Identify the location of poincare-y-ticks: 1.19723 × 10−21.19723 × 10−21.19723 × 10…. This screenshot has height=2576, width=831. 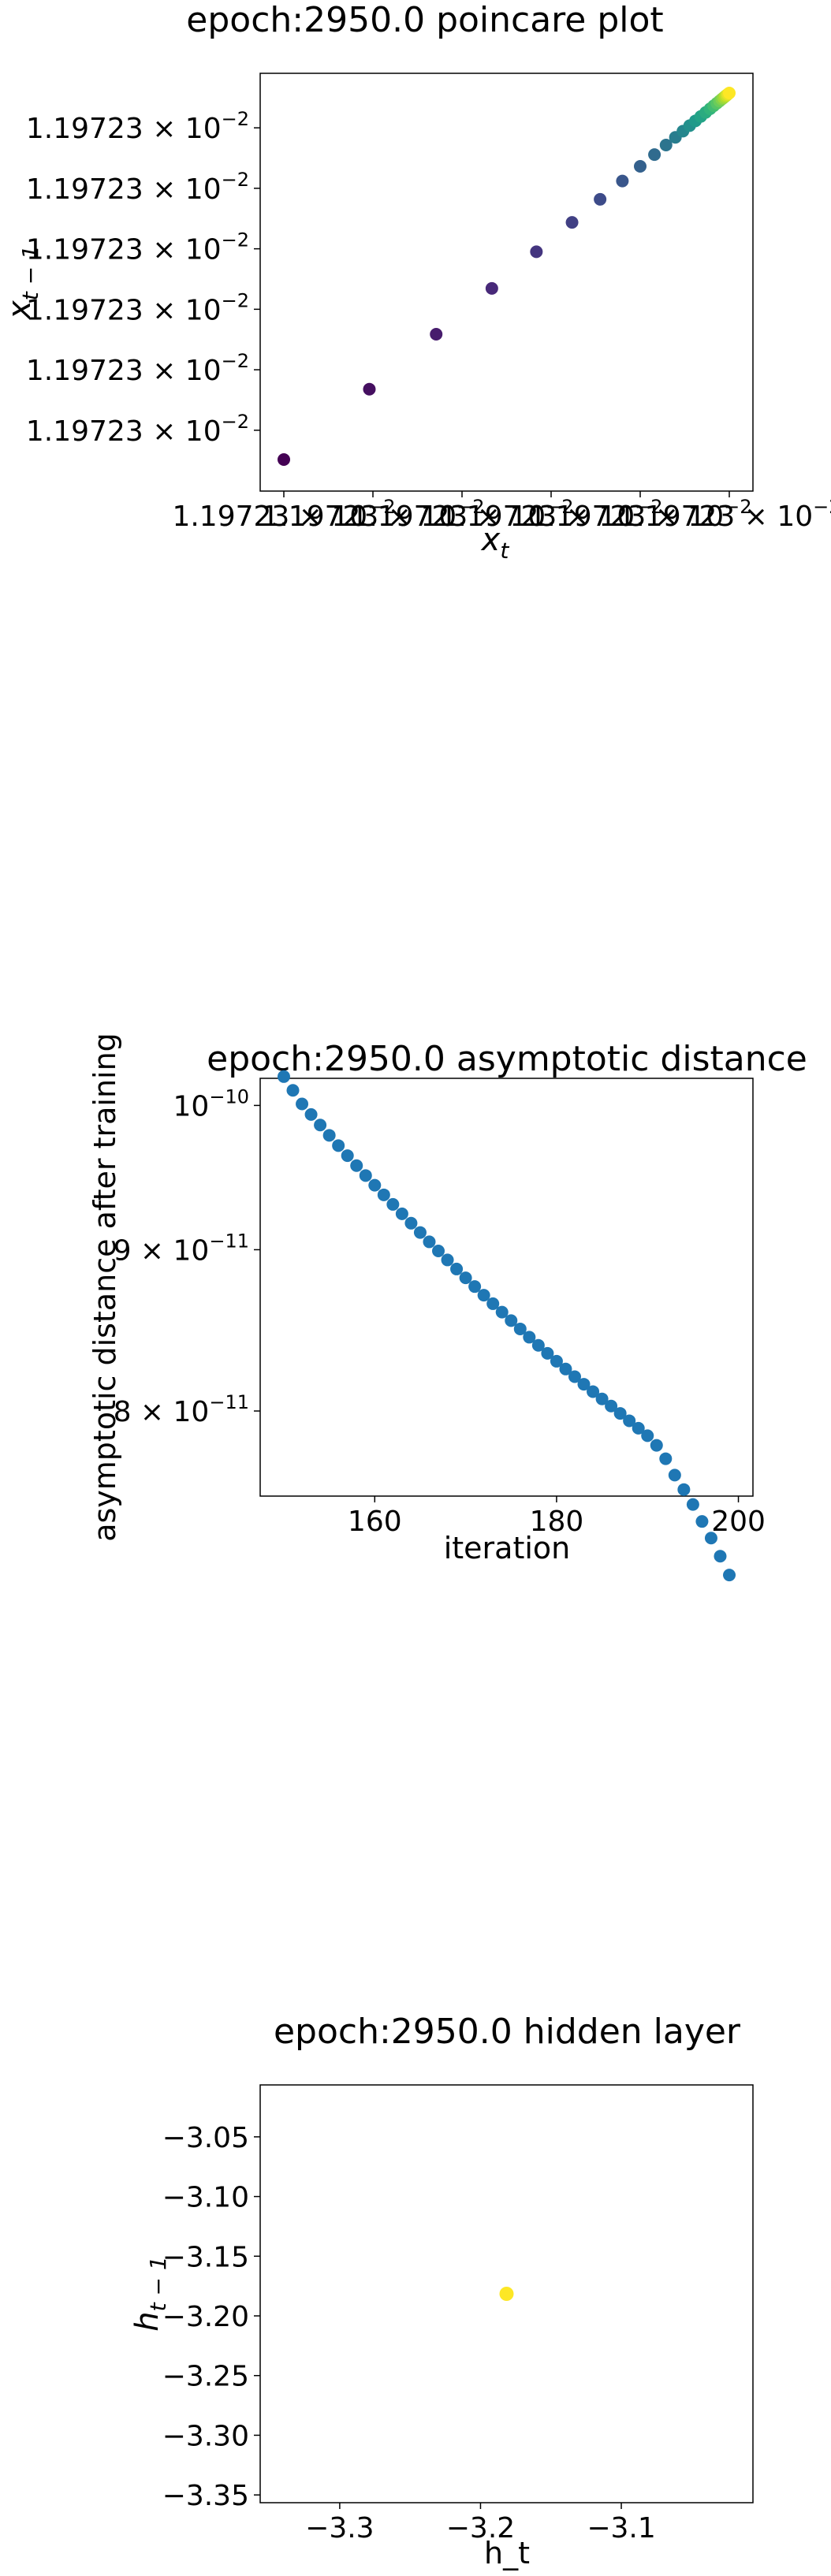
(143, 278).